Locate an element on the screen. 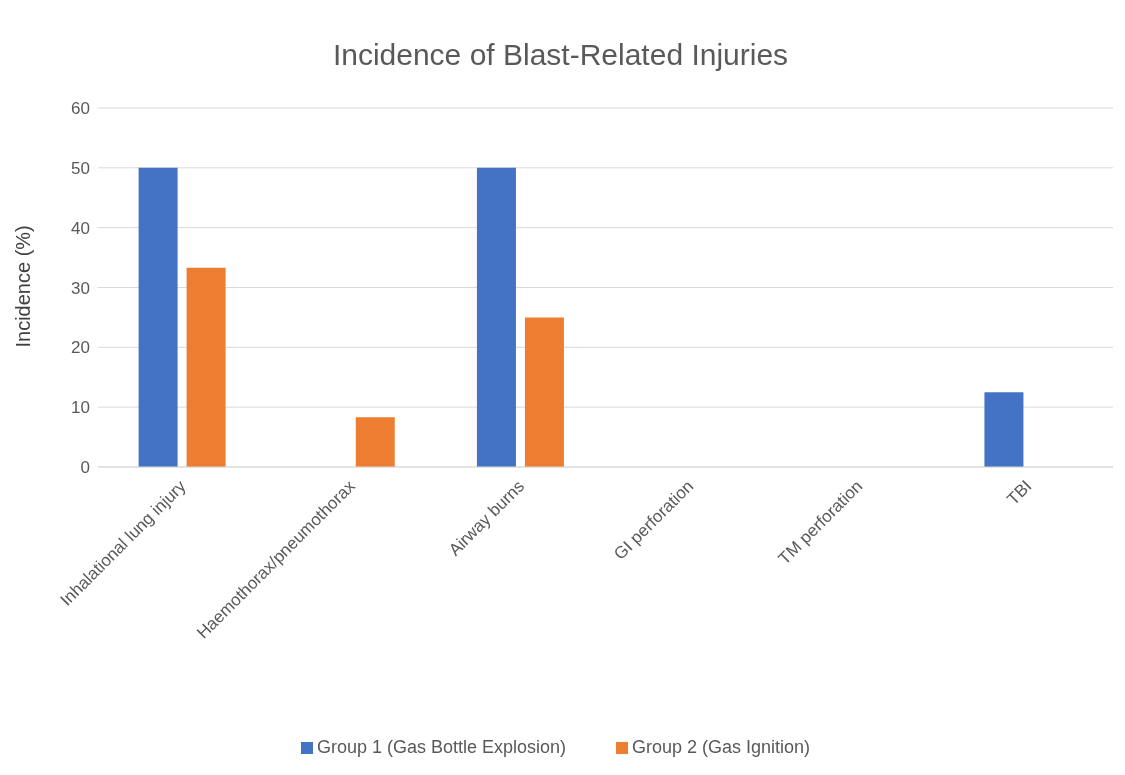 The width and height of the screenshot is (1125, 775). y-tick-label: 20 is located at coordinates (80, 348).